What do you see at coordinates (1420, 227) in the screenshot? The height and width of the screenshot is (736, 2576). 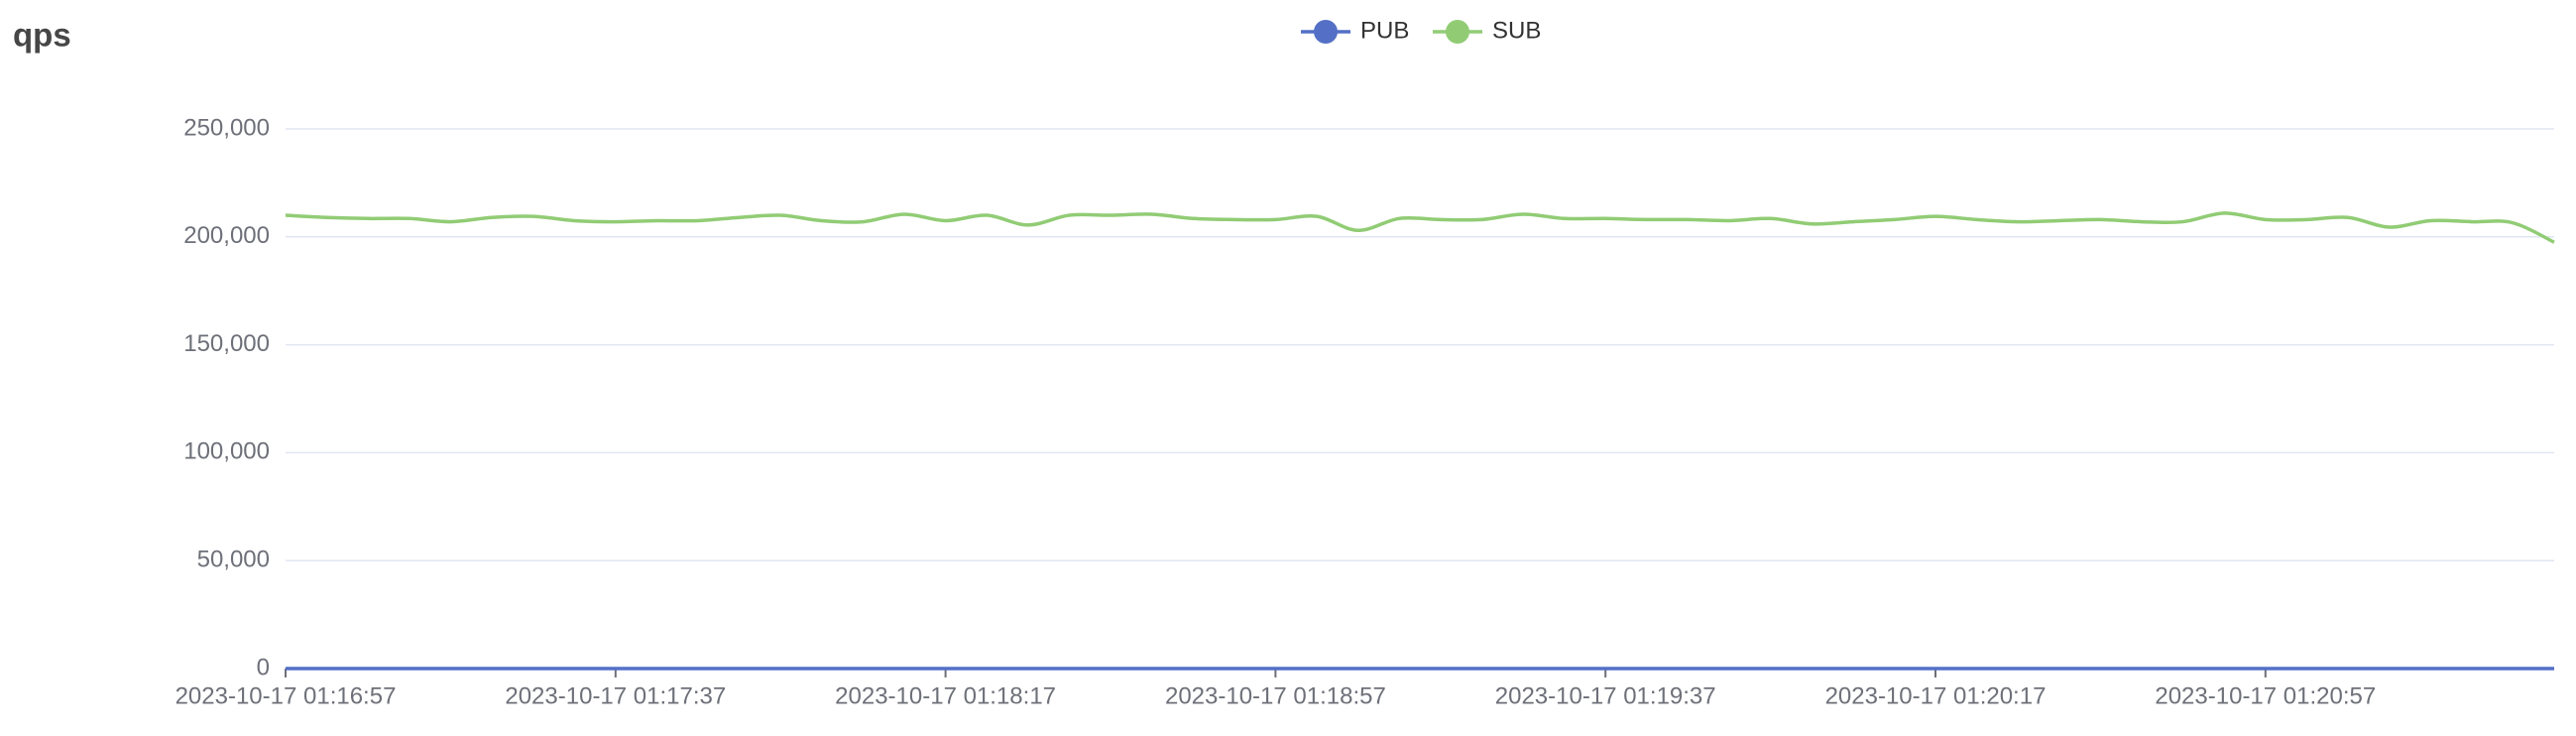 I see `series-line` at bounding box center [1420, 227].